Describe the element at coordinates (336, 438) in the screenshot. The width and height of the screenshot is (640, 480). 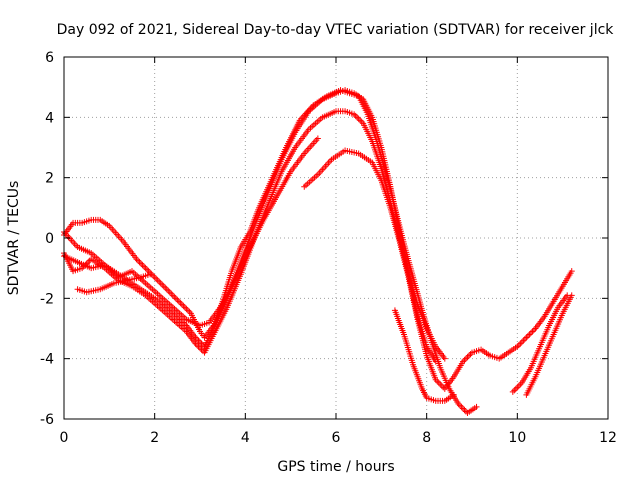
I see `x-tick-label: 6` at that location.